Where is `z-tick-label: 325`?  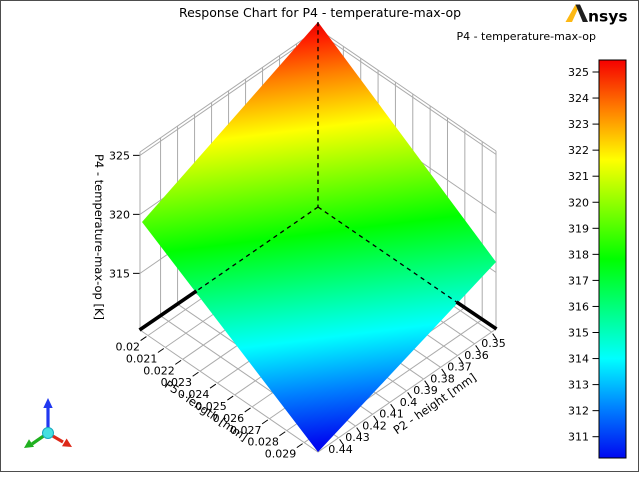
z-tick-label: 325 is located at coordinates (119, 155).